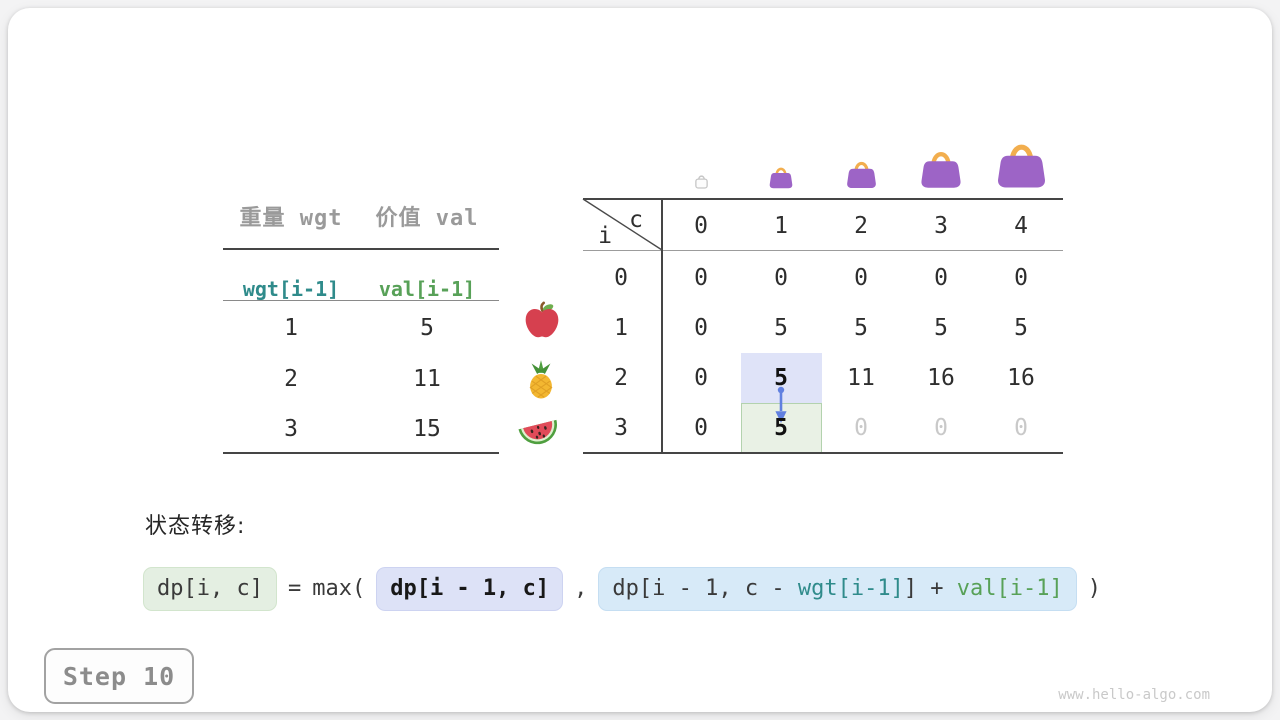 This screenshot has width=1280, height=720. I want to click on step-badge-label: Step 10, so click(119, 676).